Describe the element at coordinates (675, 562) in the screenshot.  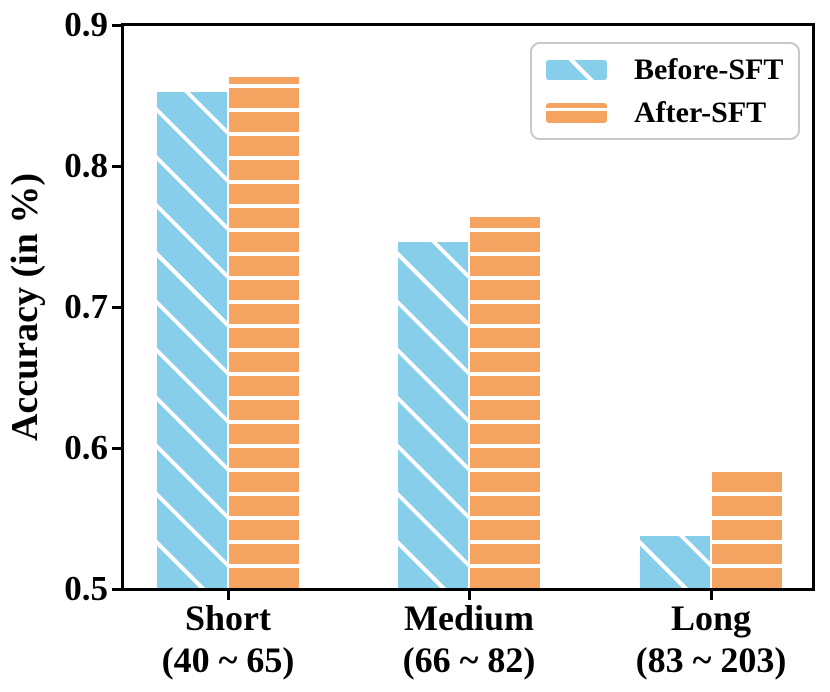
I see `bar-before-sft-long` at that location.